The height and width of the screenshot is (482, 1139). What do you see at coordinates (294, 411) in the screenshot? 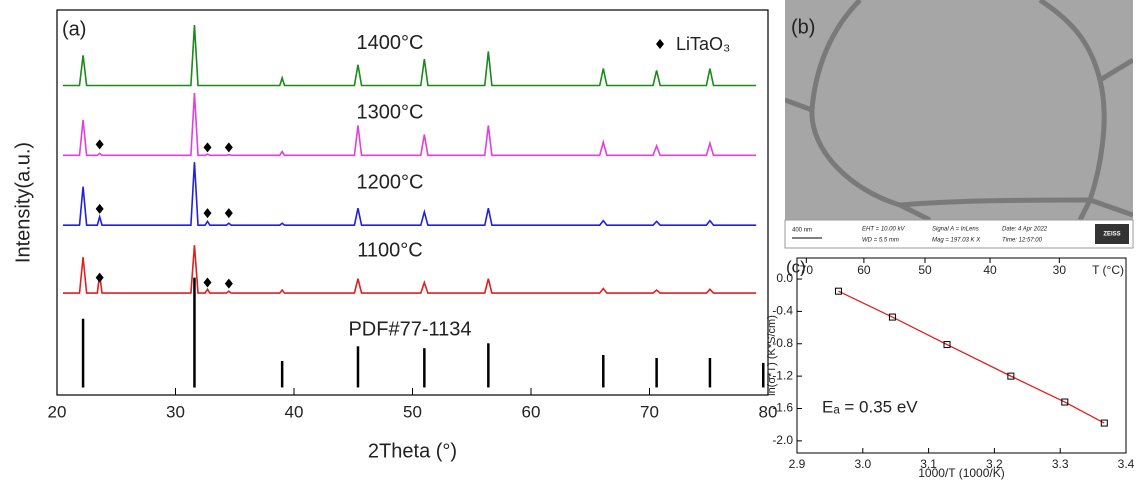
I see `x-tick-label: 40` at bounding box center [294, 411].